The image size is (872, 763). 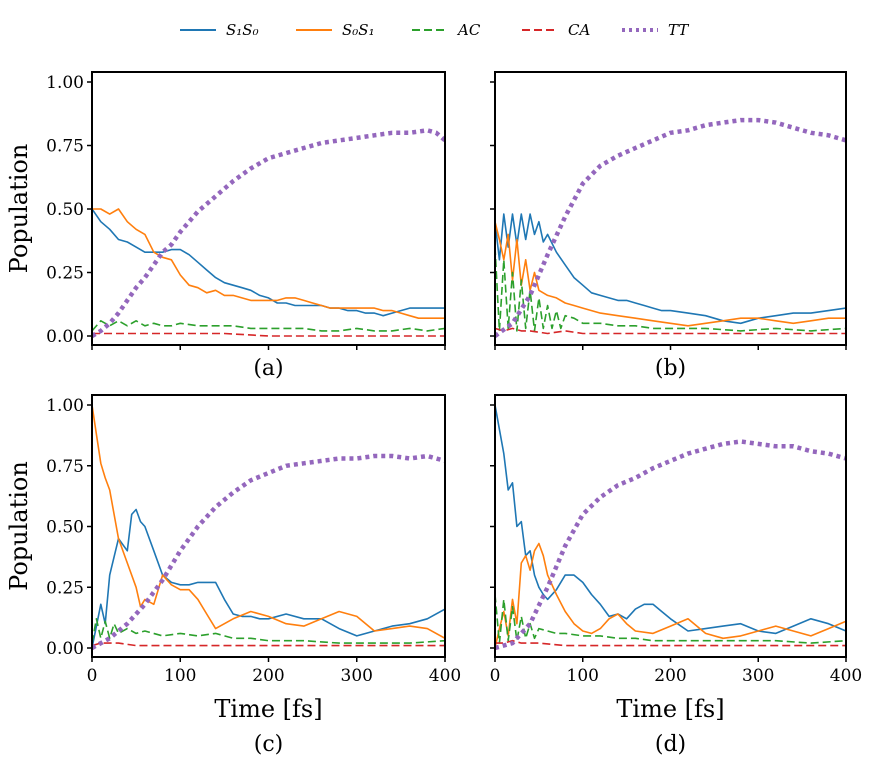 I want to click on legend-label-ac: AC, so click(x=468, y=30).